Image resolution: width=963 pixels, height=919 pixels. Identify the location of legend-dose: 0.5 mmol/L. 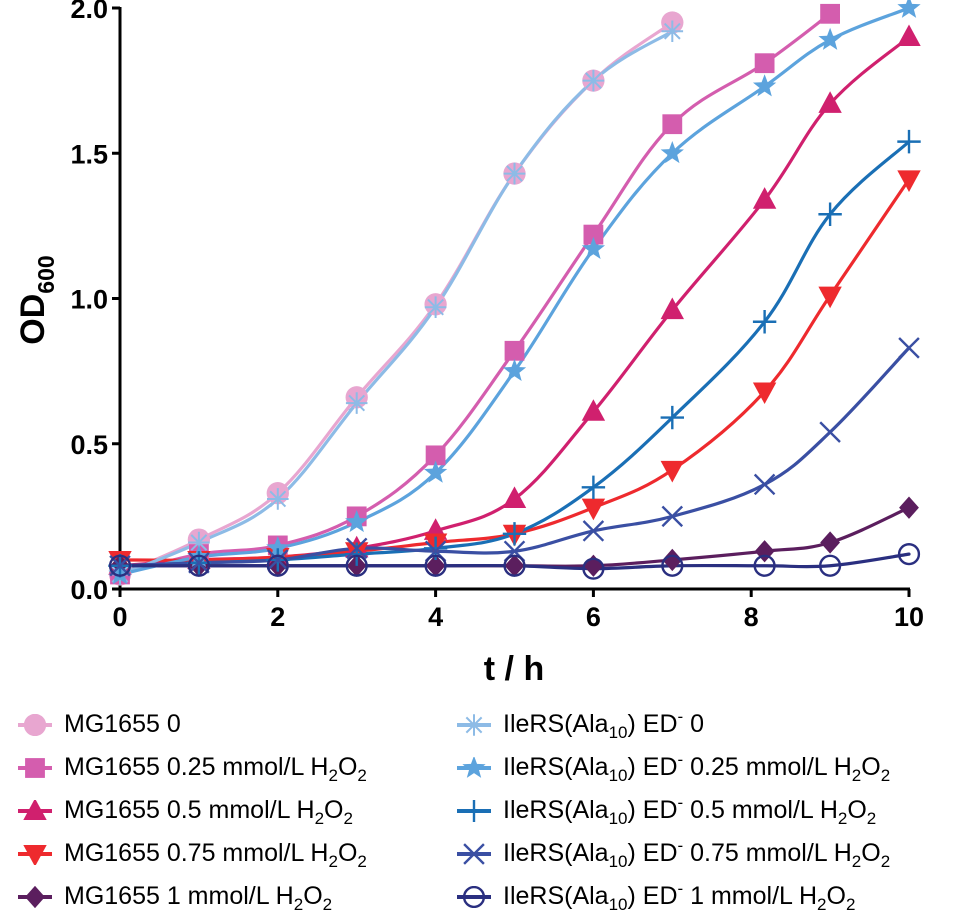
(748, 810).